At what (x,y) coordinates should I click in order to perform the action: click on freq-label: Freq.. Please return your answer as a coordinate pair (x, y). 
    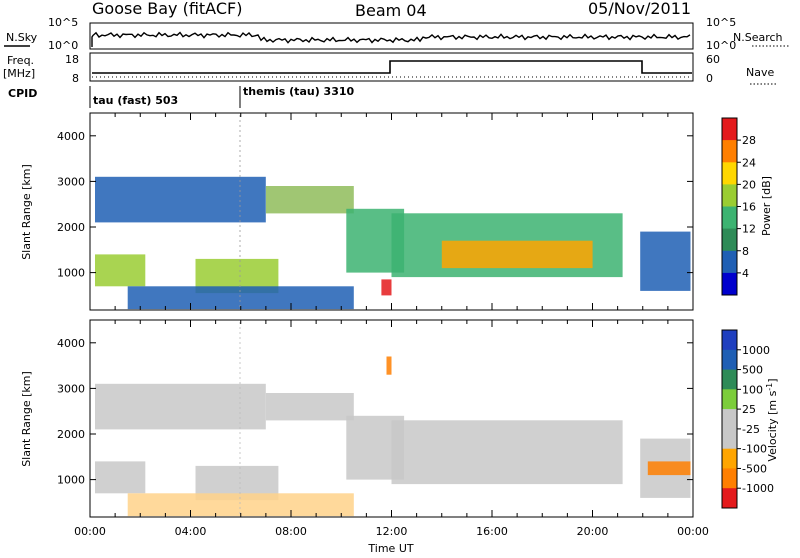
    Looking at the image, I should click on (20, 60).